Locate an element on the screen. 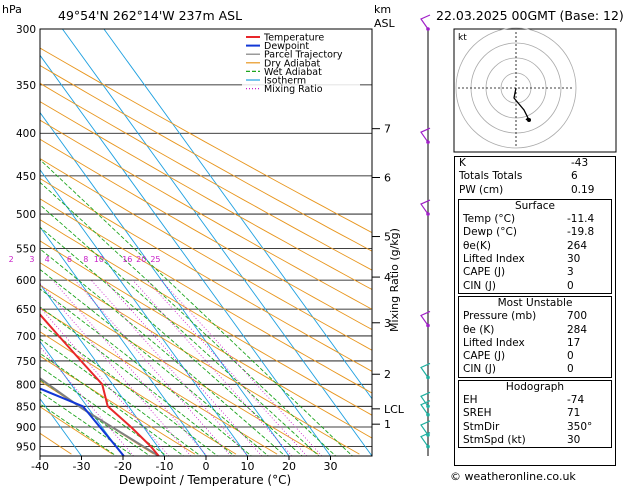  x-tick-label: 30 is located at coordinates (331, 466).